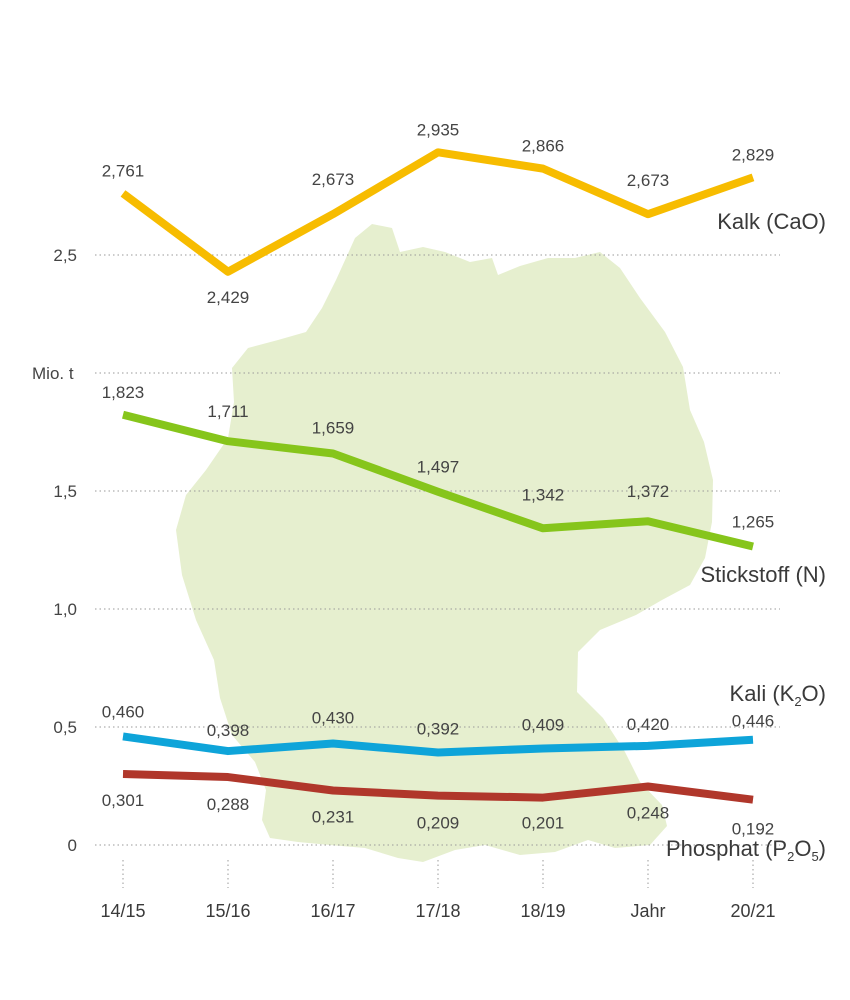  I want to click on y-axis-unit-label: Mio. t, so click(53, 373).